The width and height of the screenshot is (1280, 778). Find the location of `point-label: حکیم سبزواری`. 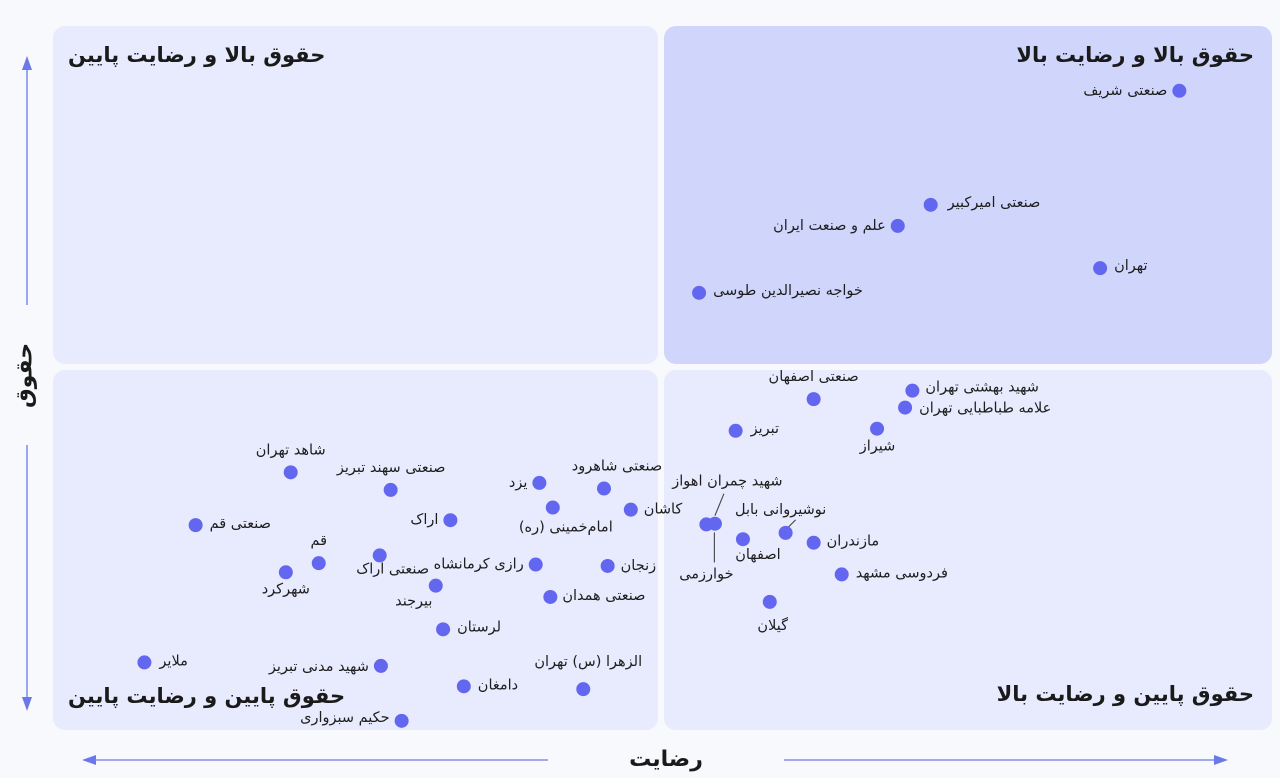

point-label: حکیم سبزواری is located at coordinates (345, 718).